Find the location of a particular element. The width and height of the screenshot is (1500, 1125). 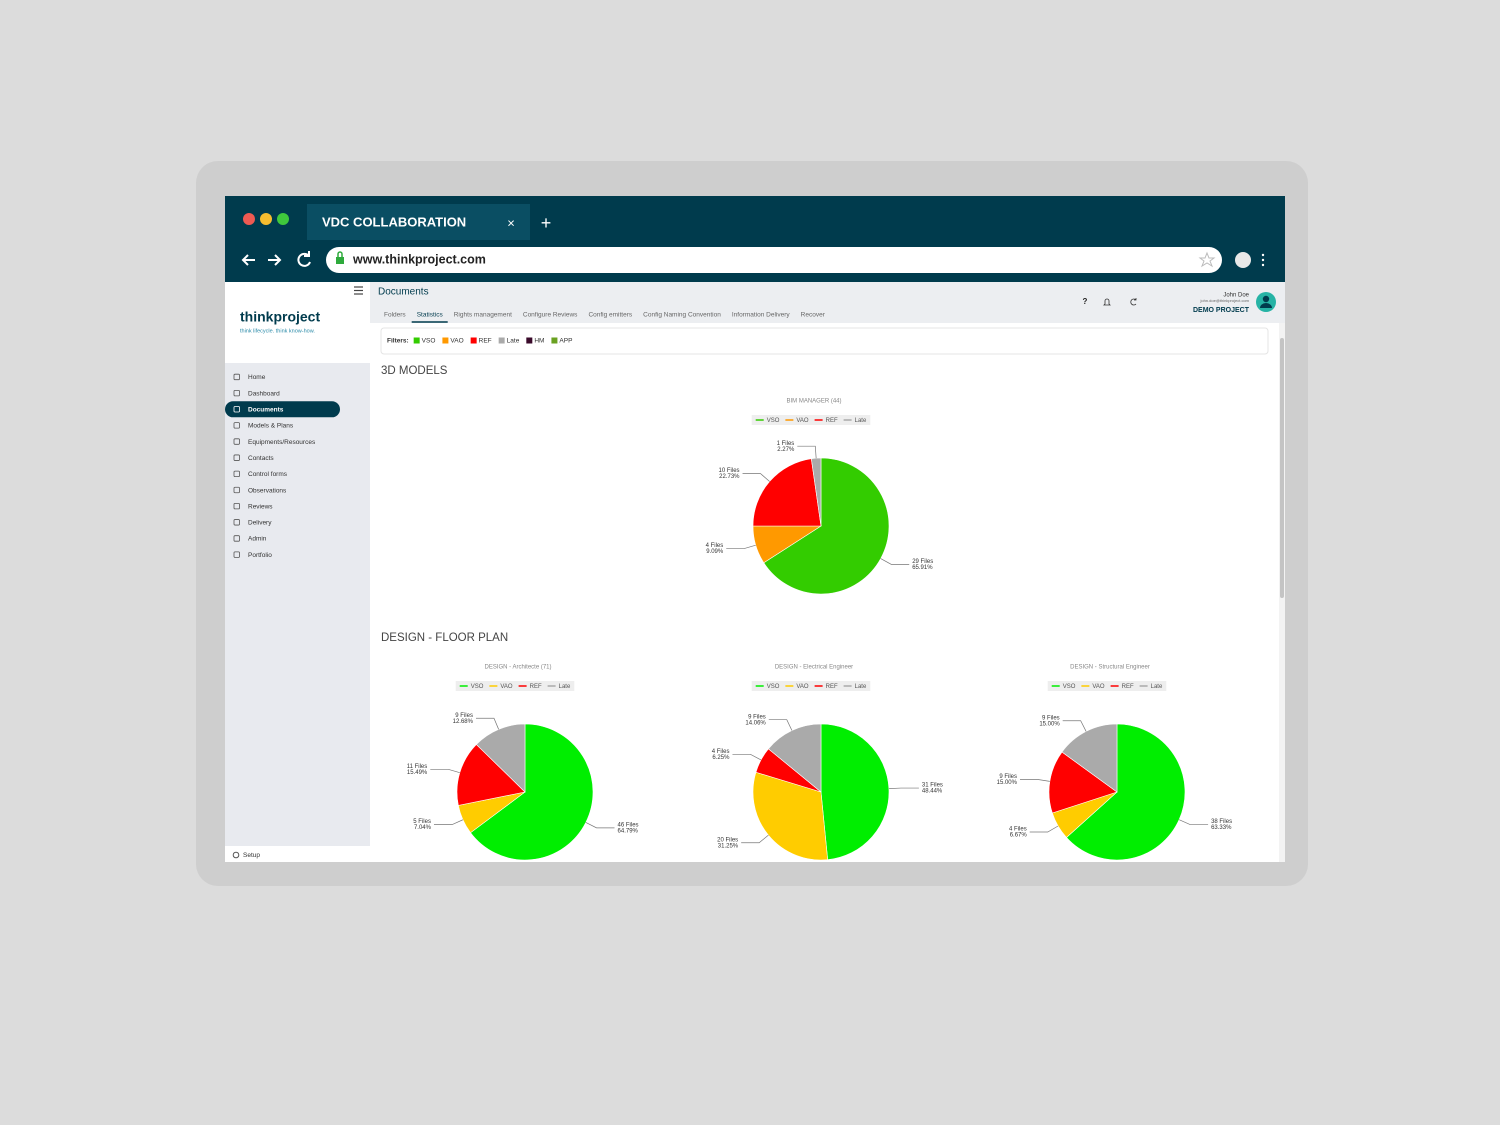

user-email: john.doe@thinkproject.com is located at coordinates (1224, 300).